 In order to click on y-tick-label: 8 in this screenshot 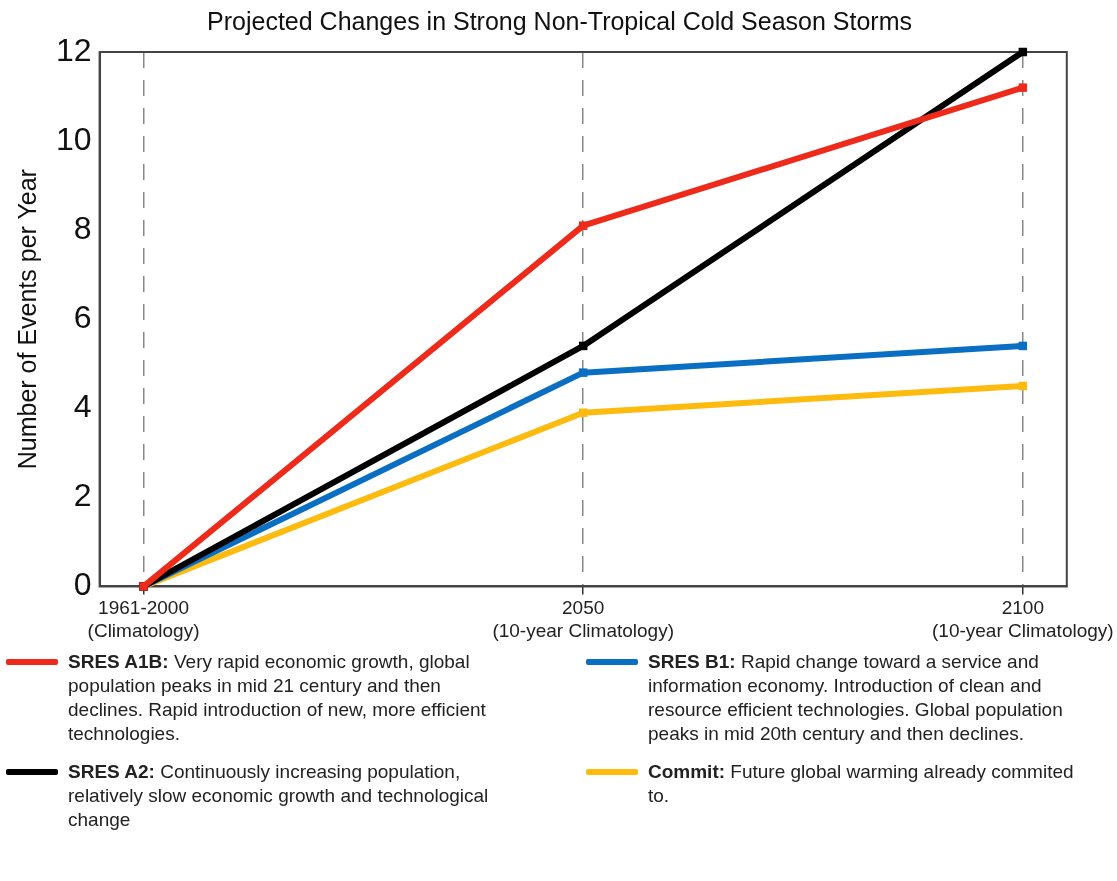, I will do `click(82, 227)`.